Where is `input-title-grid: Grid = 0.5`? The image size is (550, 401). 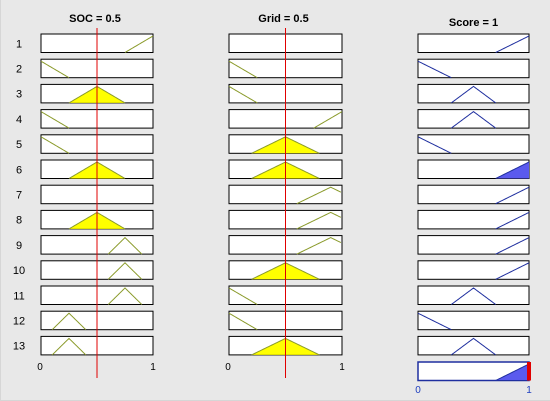 input-title-grid: Grid = 0.5 is located at coordinates (283, 19).